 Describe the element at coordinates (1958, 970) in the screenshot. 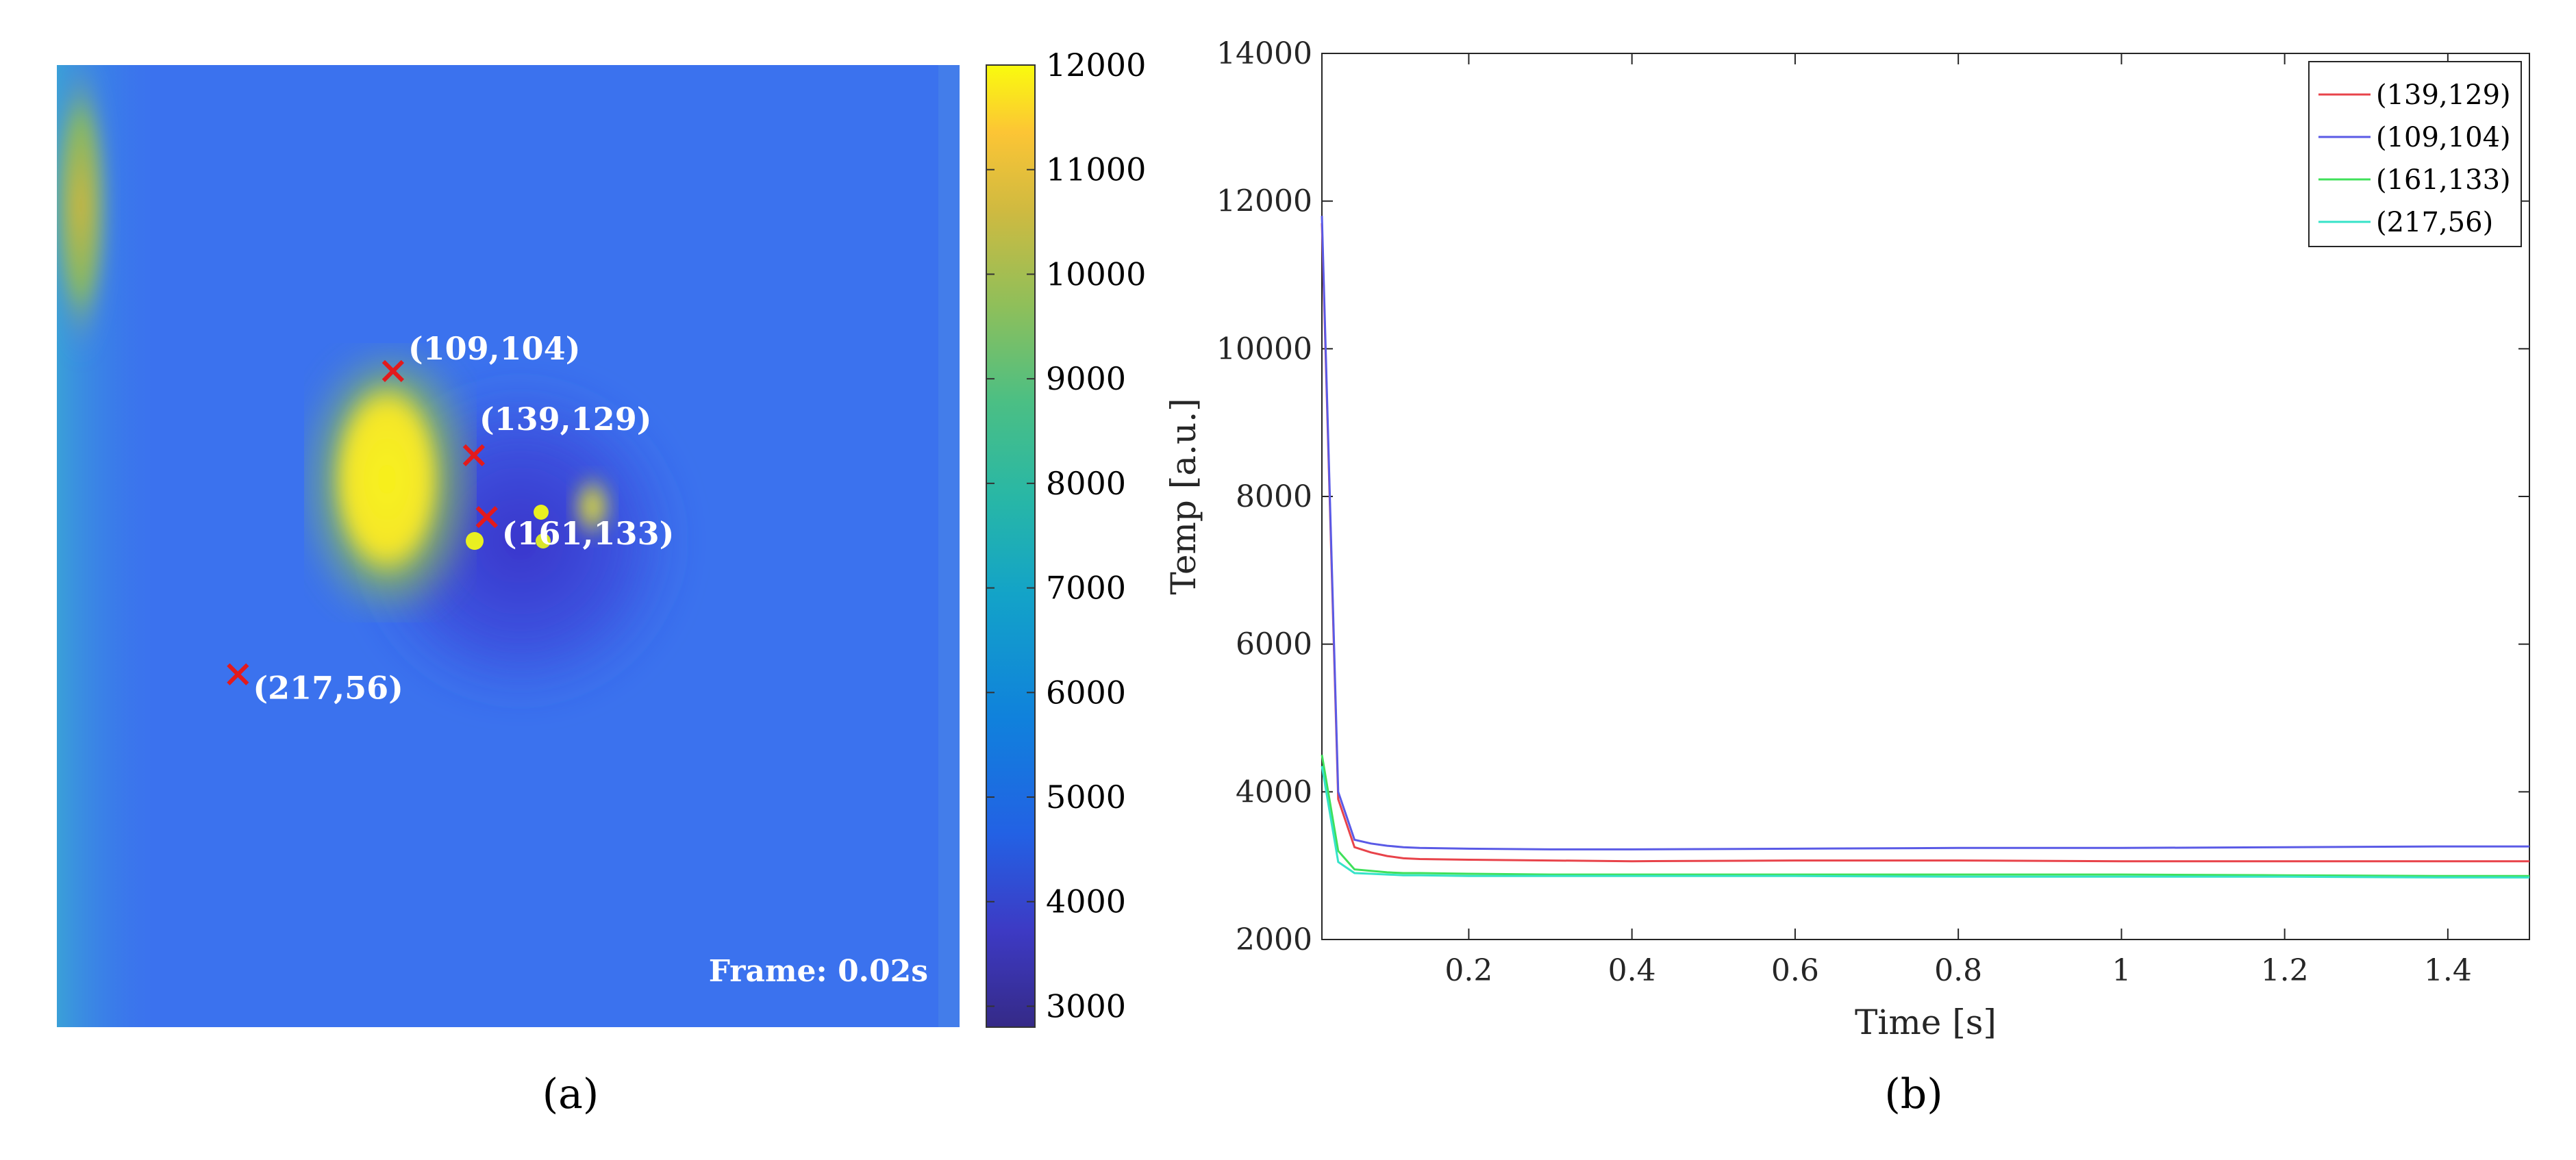

I see `x-tick-label: 0.8` at that location.